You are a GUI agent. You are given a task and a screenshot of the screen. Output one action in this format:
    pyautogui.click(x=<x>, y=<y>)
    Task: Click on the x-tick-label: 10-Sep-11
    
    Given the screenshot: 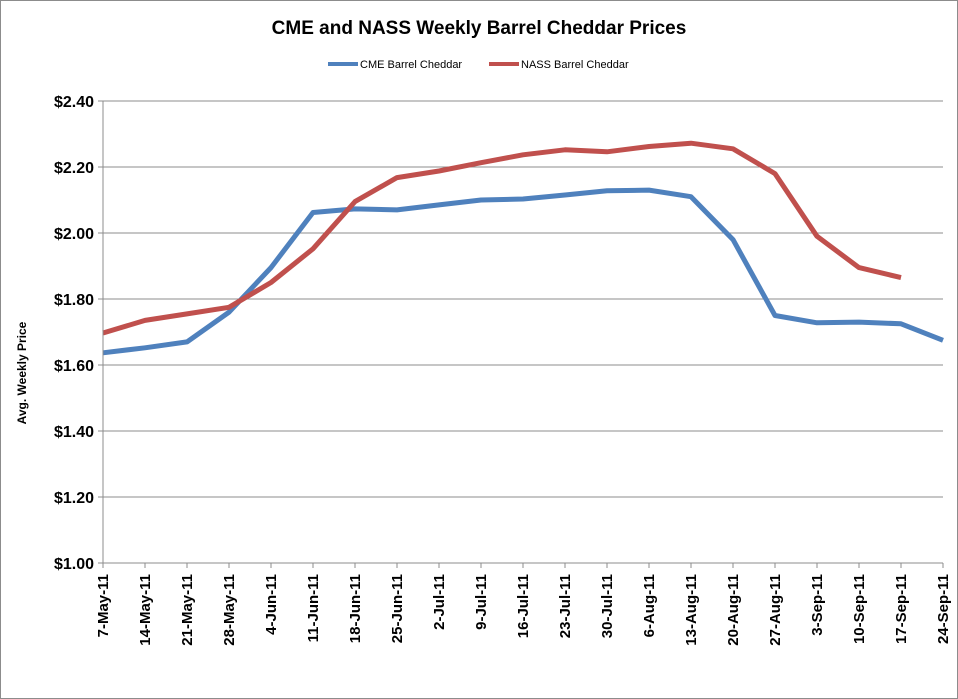 What is the action you would take?
    pyautogui.click(x=859, y=609)
    